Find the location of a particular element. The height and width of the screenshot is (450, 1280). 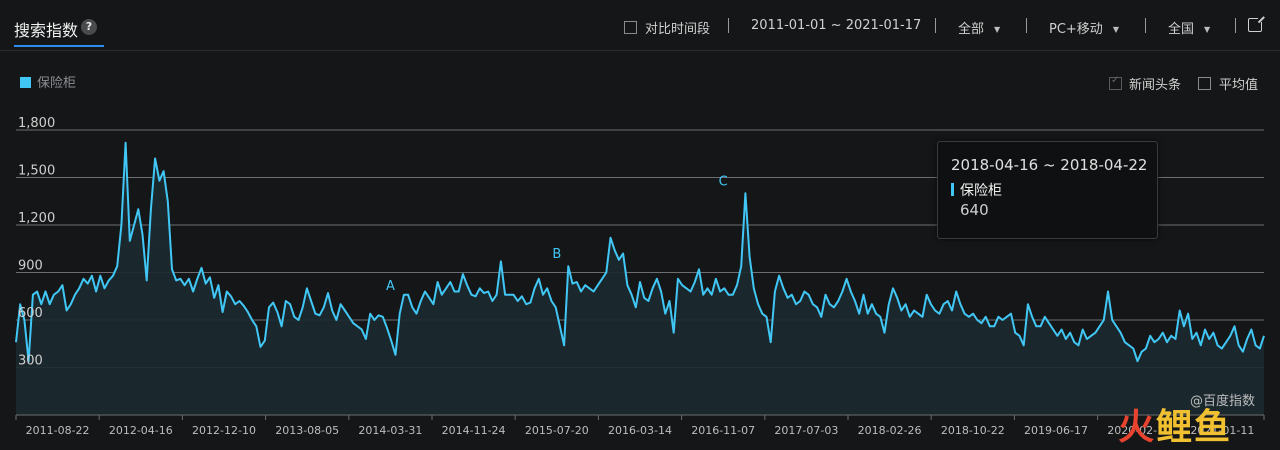

region-select-value: 全国 is located at coordinates (1181, 29).